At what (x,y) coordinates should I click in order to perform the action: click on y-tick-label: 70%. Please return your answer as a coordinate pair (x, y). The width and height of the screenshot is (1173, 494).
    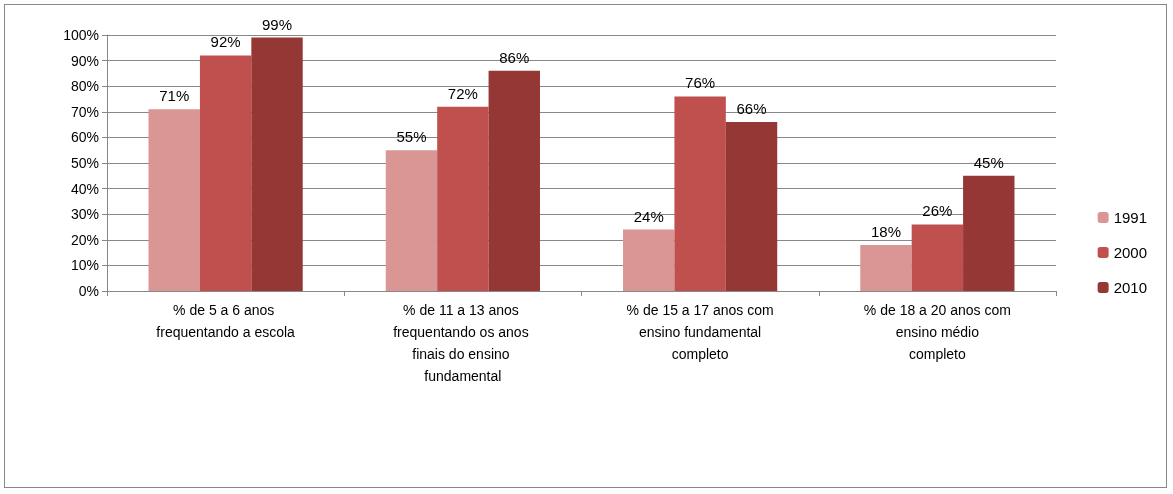
    Looking at the image, I should click on (84, 111).